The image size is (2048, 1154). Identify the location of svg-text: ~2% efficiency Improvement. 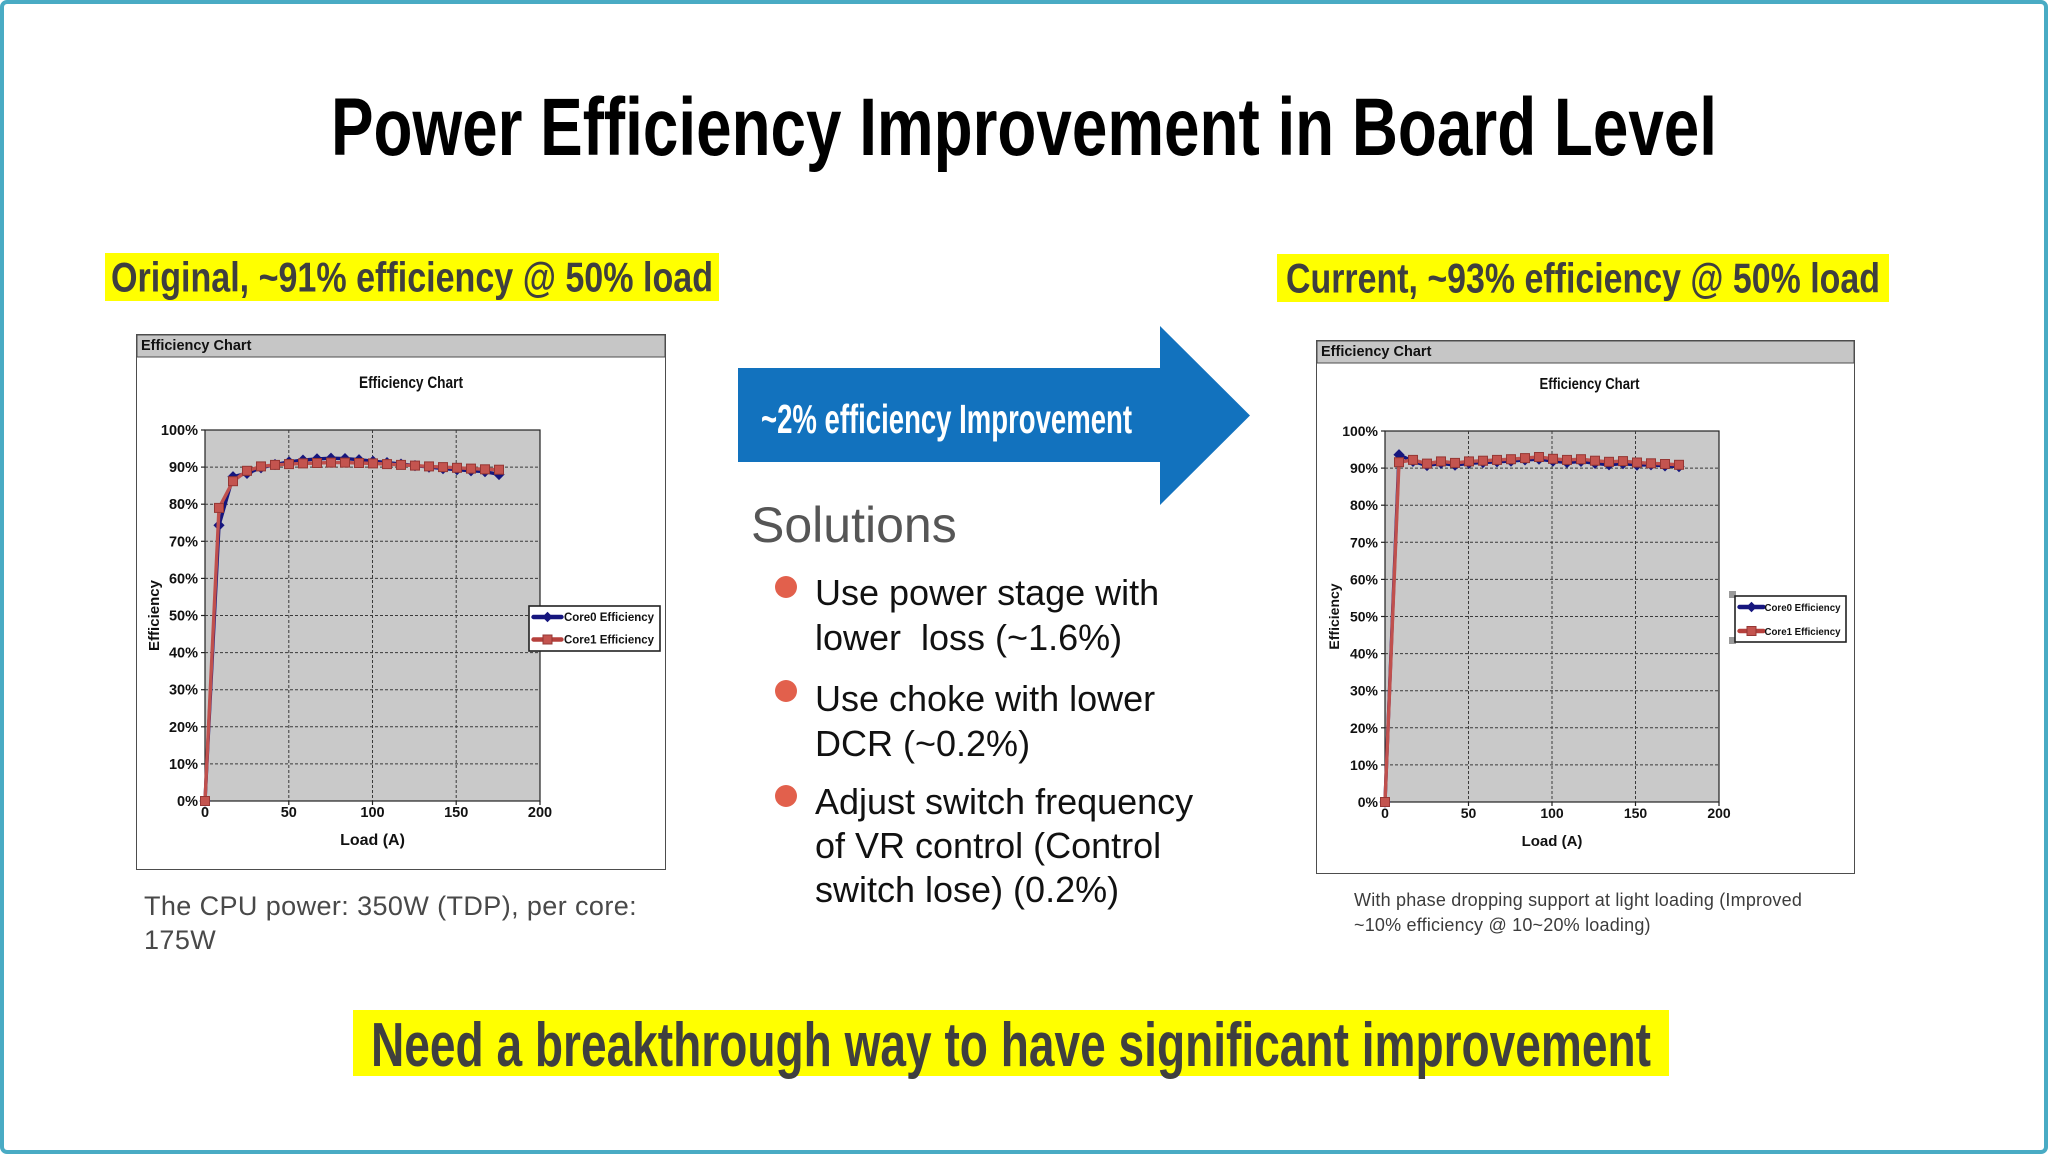
(946, 419).